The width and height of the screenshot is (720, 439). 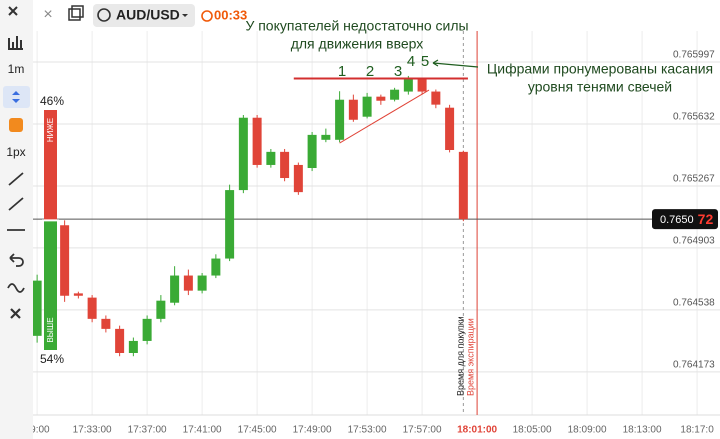 What do you see at coordinates (694, 55) in the screenshot?
I see `y-tick-label: 0.765997` at bounding box center [694, 55].